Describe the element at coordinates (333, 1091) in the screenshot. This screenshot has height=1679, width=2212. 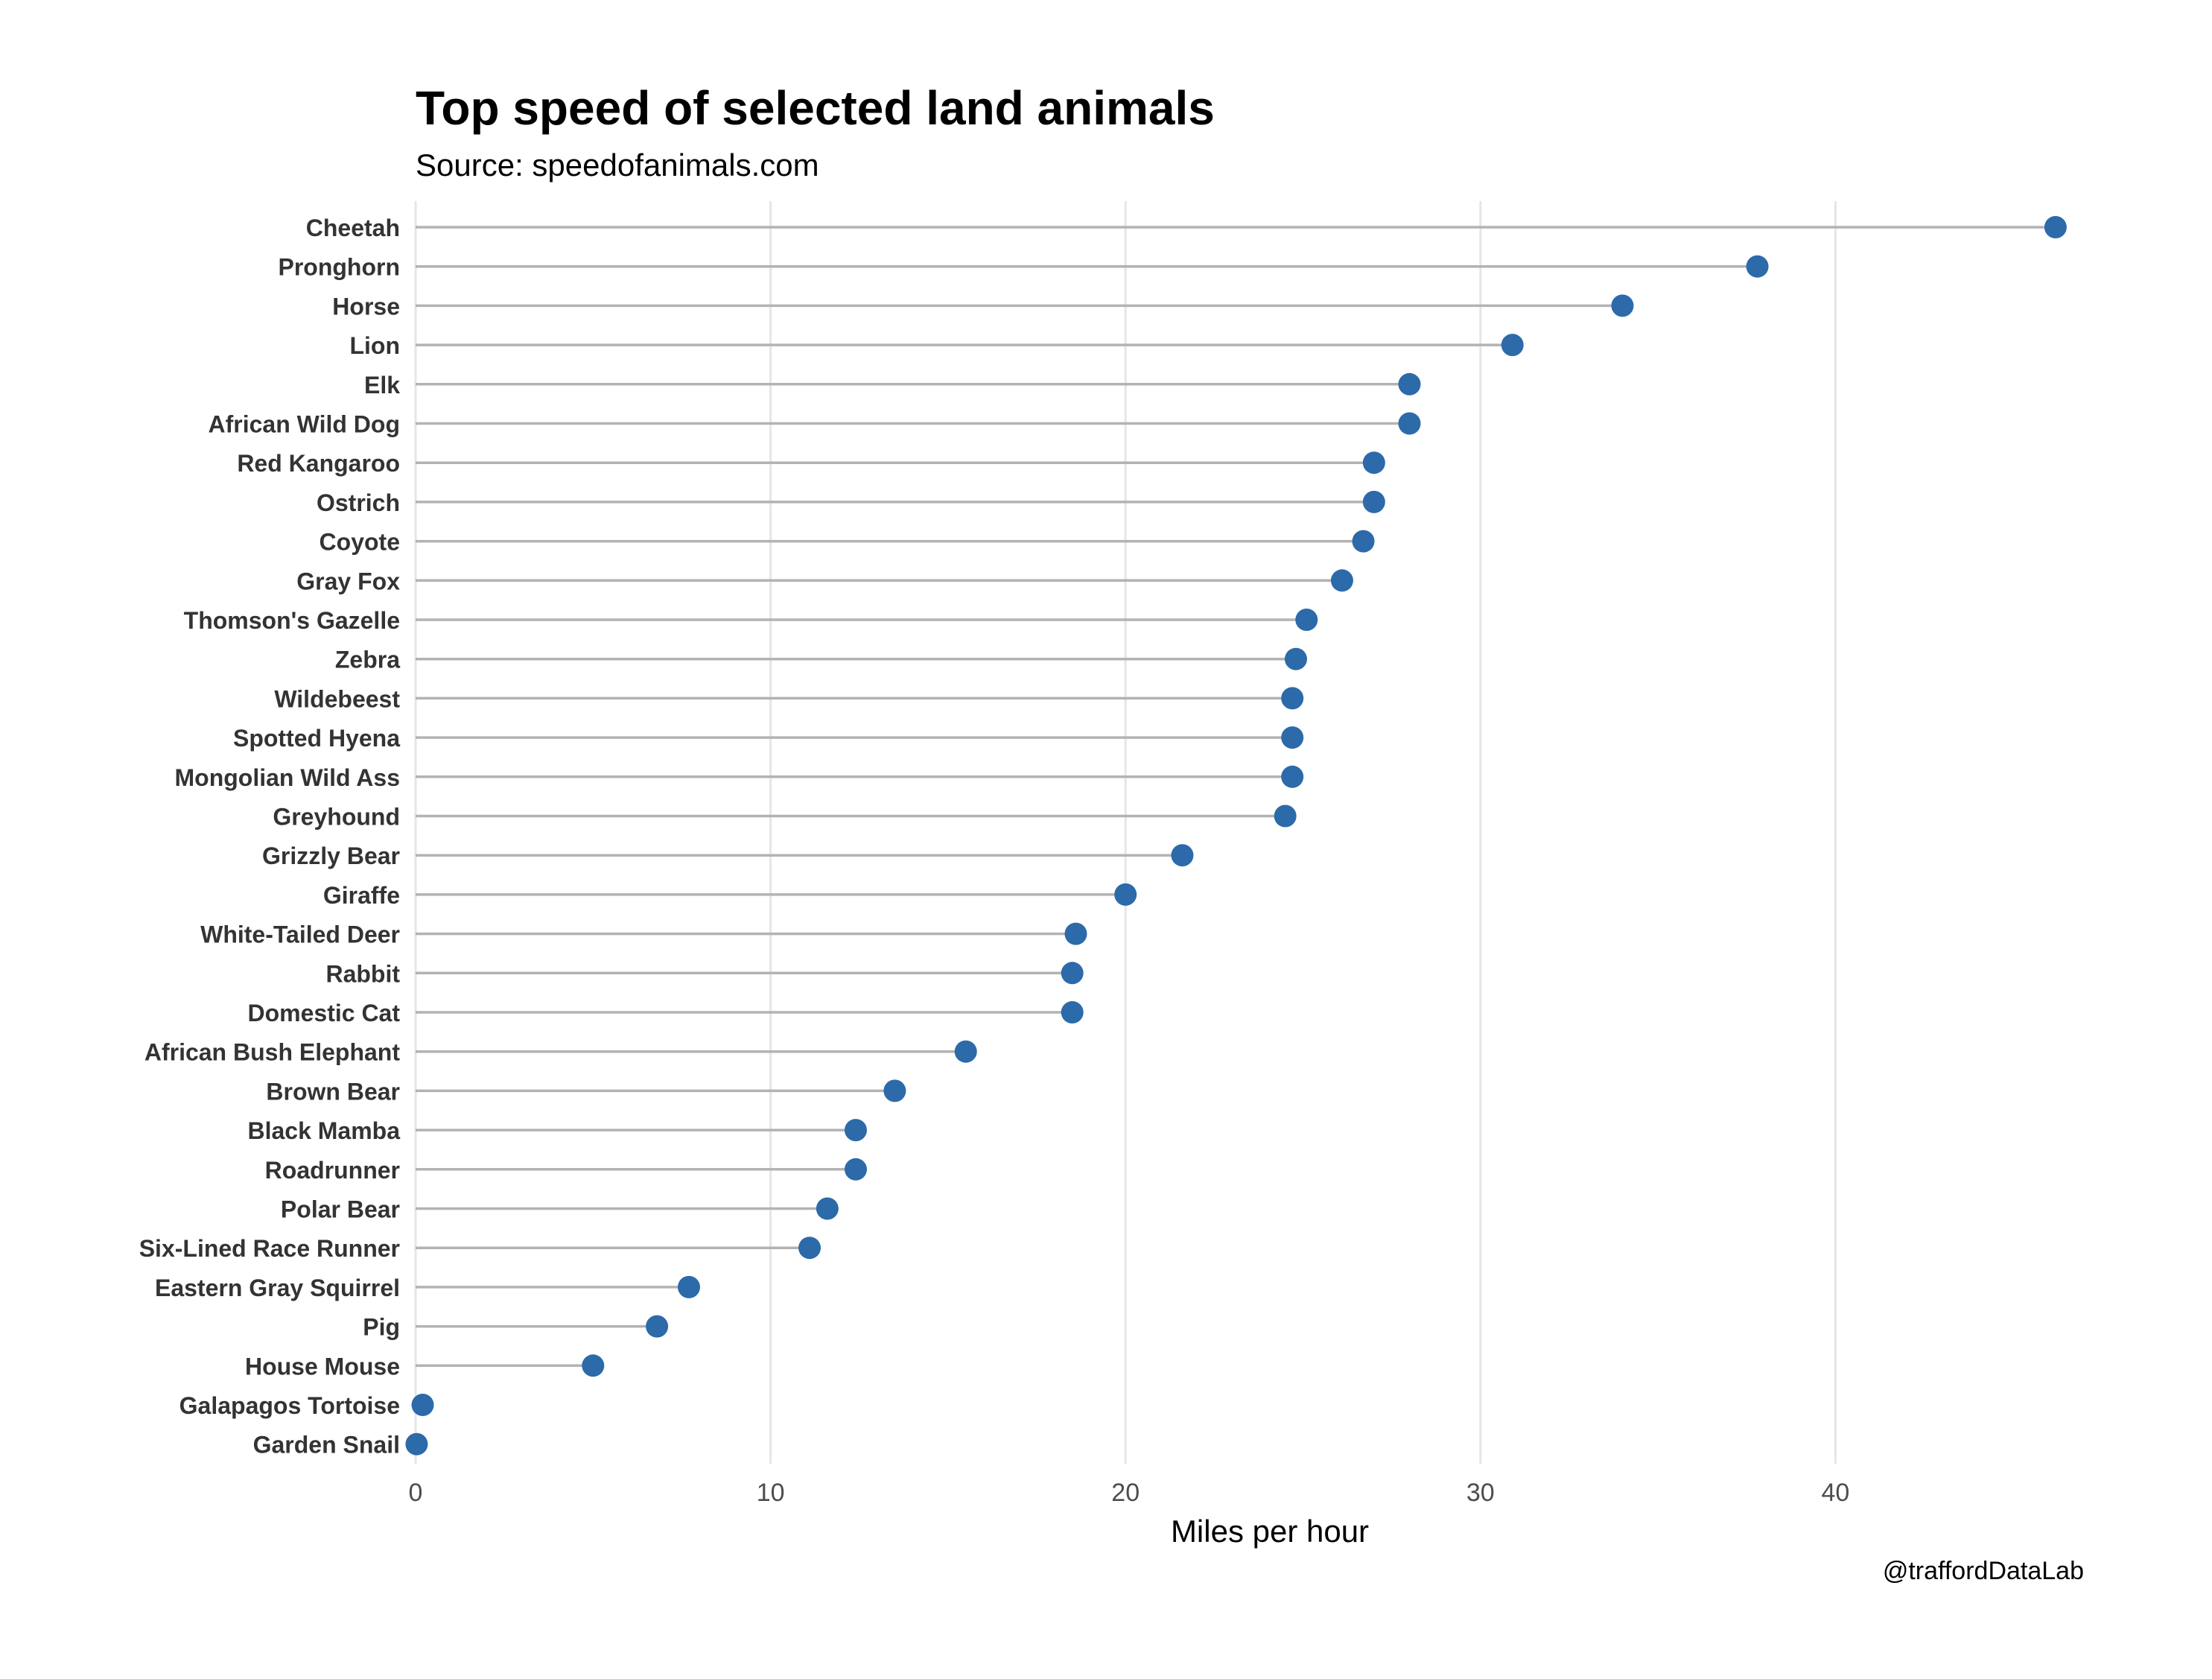
I see `y-category-label: Brown Bear` at that location.